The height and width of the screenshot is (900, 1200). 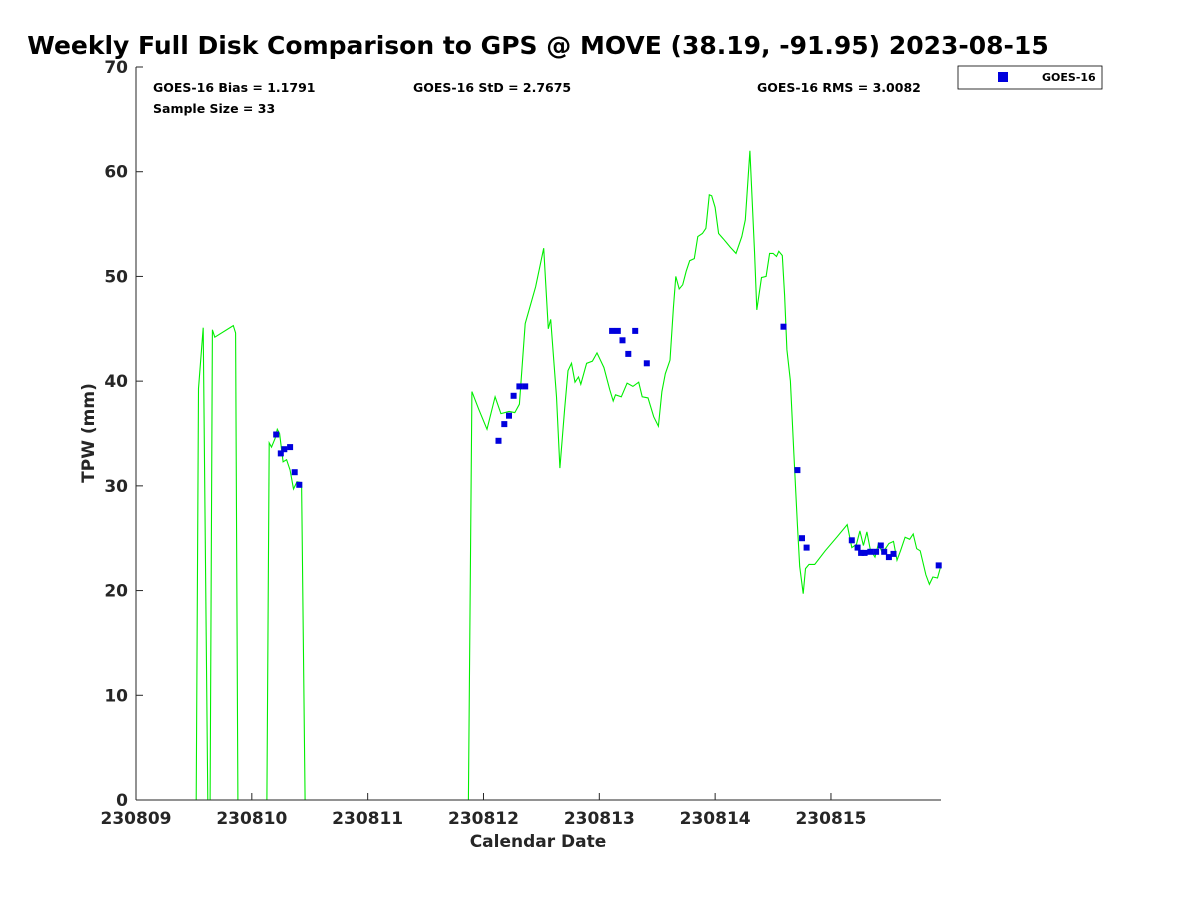 What do you see at coordinates (136, 819) in the screenshot?
I see `x-tick-label-230809: 230809` at bounding box center [136, 819].